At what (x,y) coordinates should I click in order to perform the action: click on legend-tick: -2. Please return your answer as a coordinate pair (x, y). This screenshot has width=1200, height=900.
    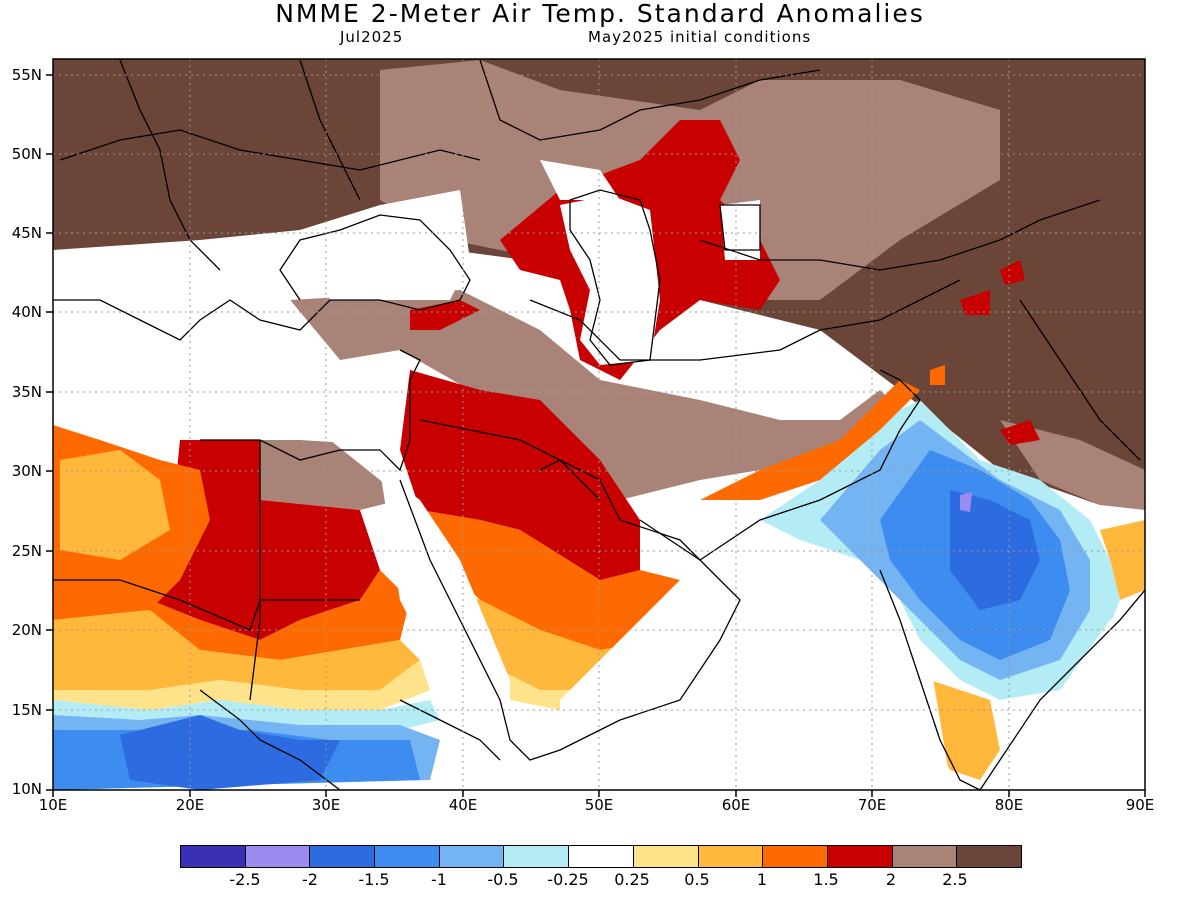
    Looking at the image, I should click on (310, 879).